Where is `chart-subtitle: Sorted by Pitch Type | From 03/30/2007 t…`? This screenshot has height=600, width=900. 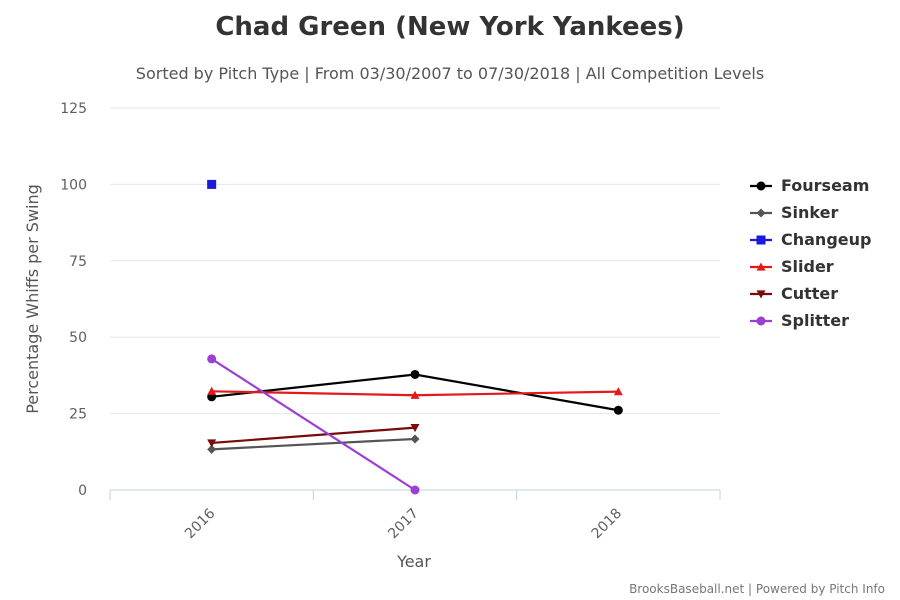 chart-subtitle: Sorted by Pitch Type | From 03/30/2007 t… is located at coordinates (450, 73).